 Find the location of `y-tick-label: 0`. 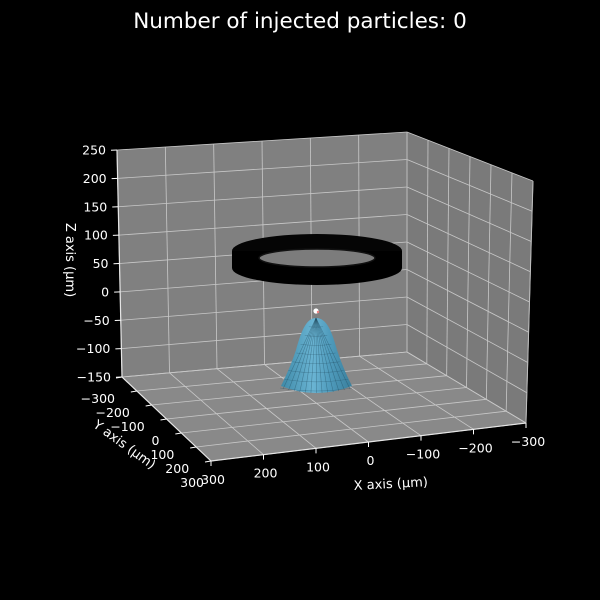

y-tick-label: 0 is located at coordinates (156, 440).